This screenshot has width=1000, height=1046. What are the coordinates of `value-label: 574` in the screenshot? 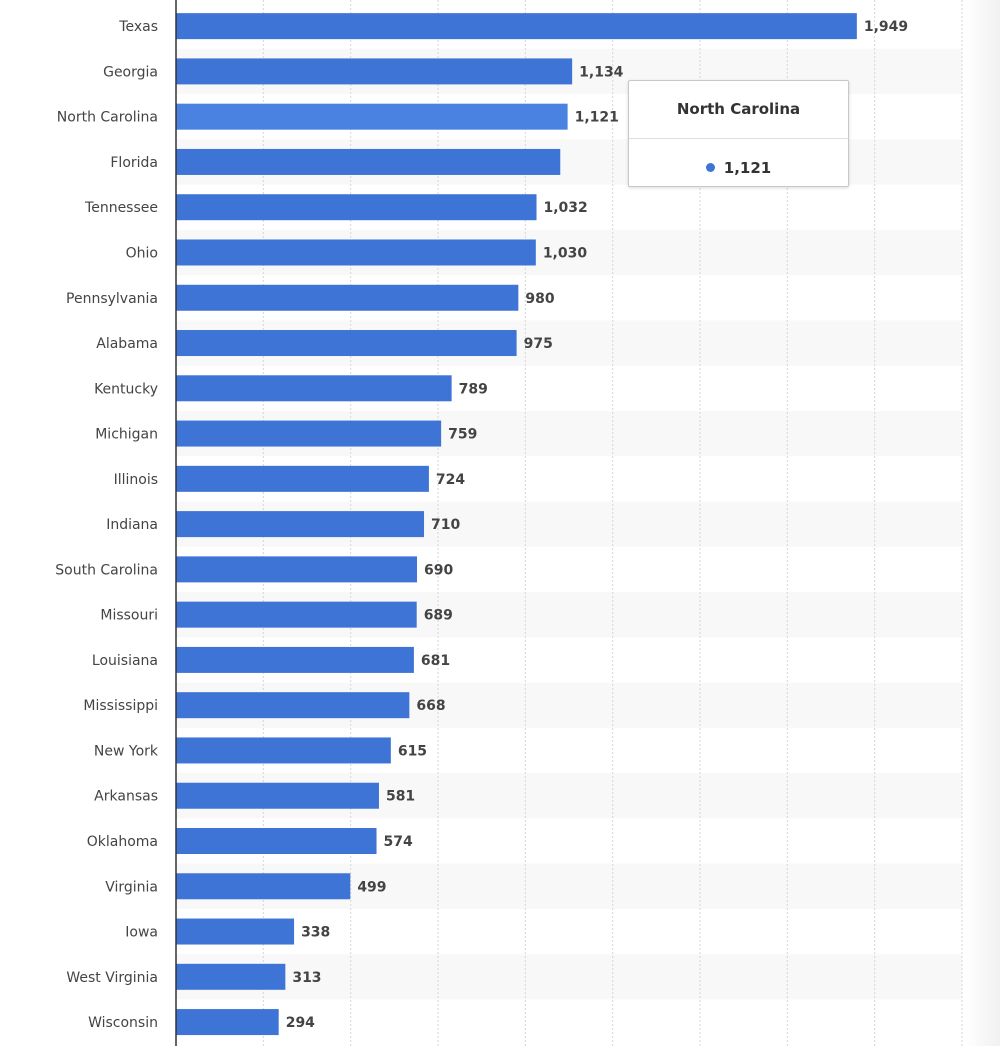 It's located at (398, 842).